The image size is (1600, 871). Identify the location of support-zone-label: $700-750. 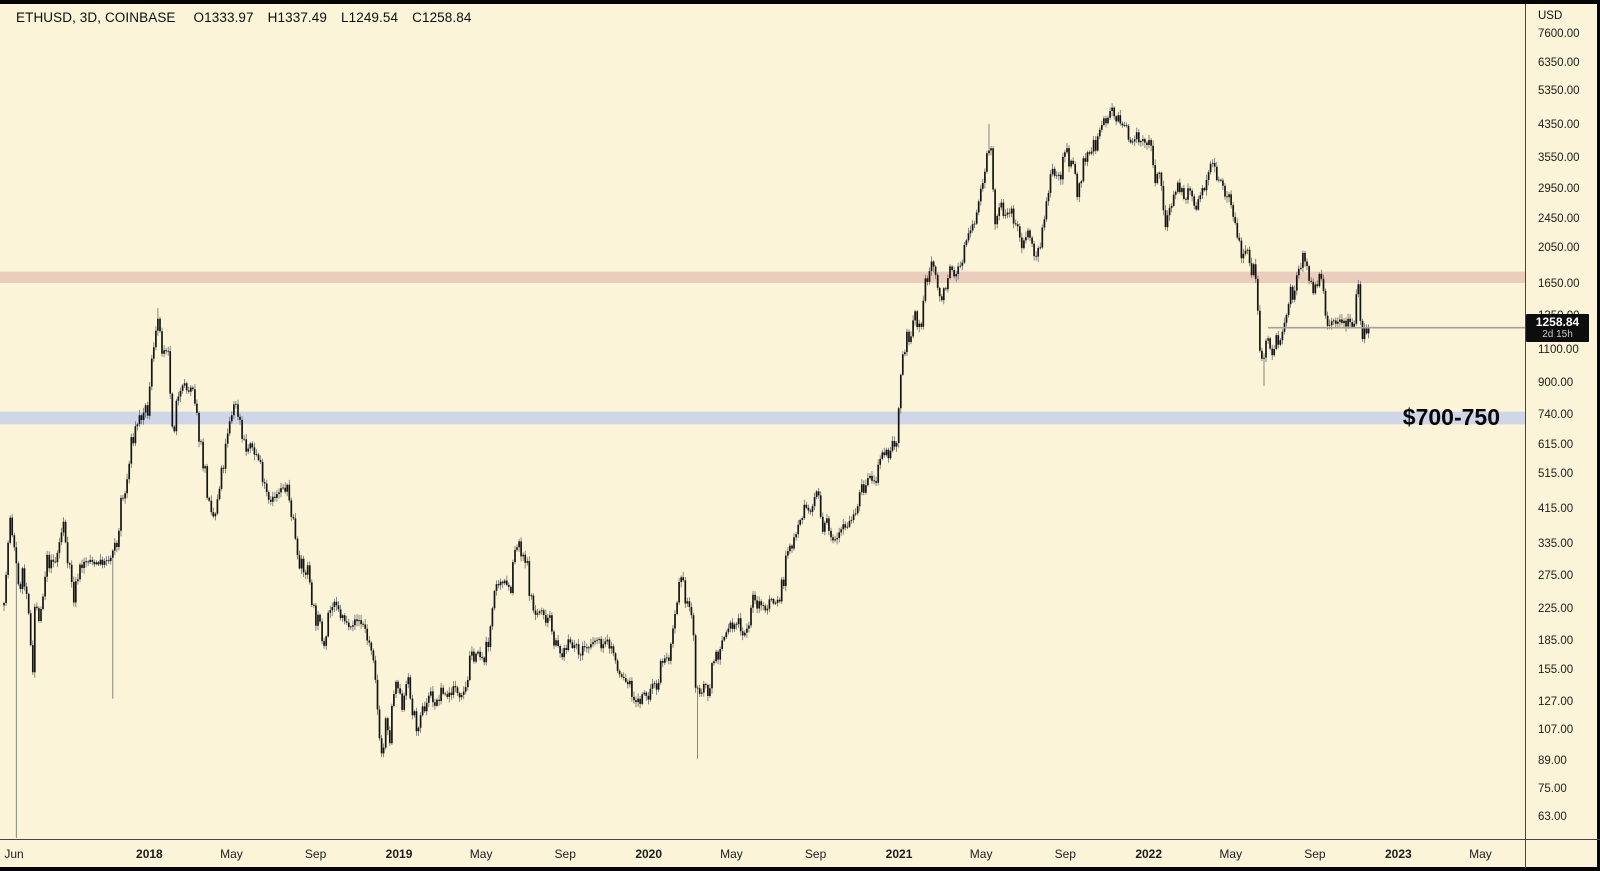
(1451, 417).